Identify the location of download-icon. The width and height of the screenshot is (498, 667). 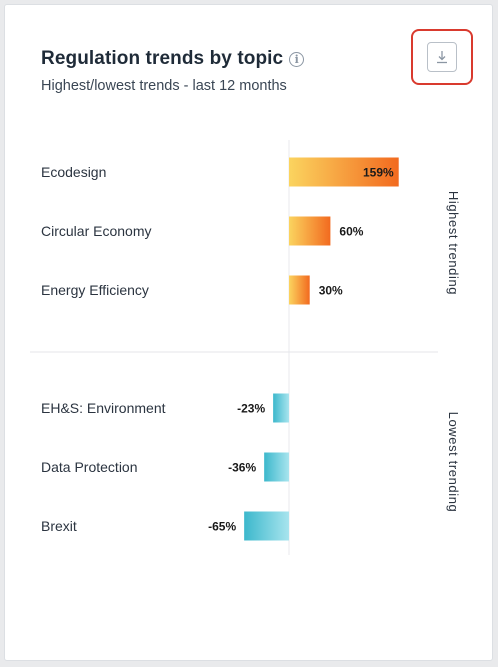
(442, 57).